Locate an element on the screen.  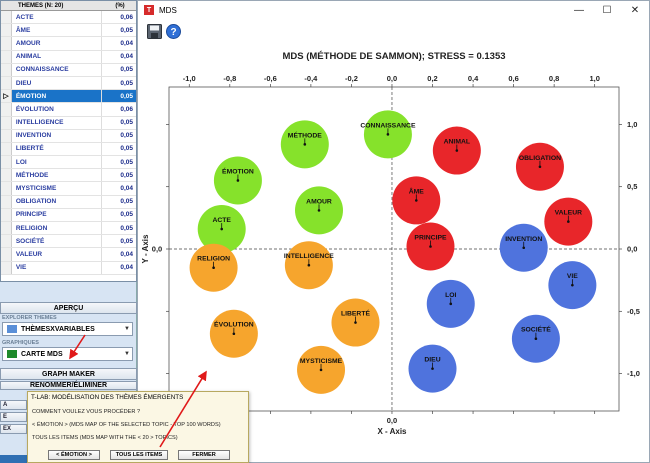
table-row: LOI 0,05 is located at coordinates (68, 163).